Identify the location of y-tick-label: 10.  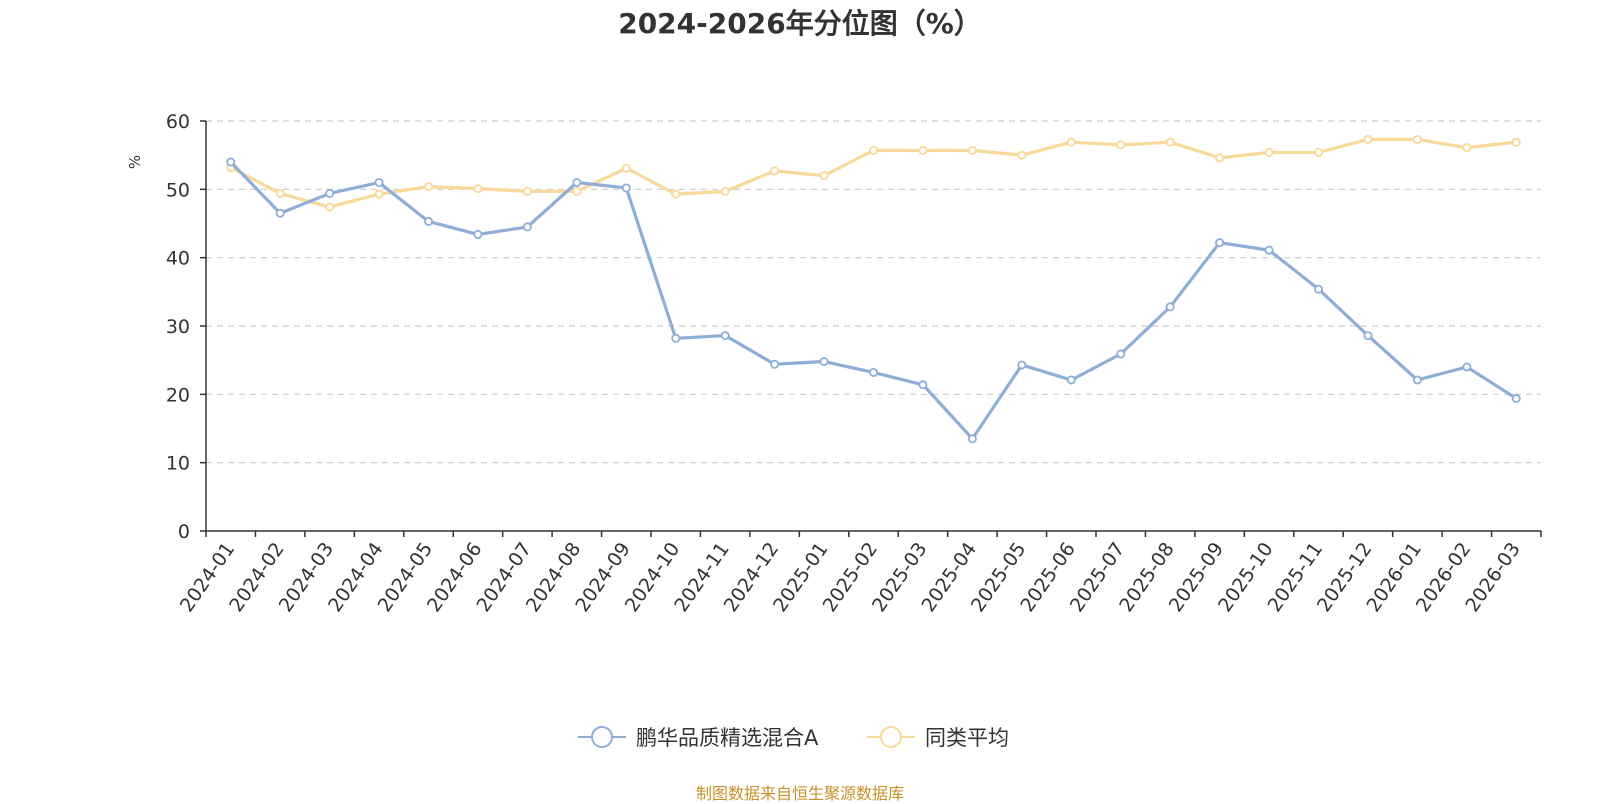
(178, 464).